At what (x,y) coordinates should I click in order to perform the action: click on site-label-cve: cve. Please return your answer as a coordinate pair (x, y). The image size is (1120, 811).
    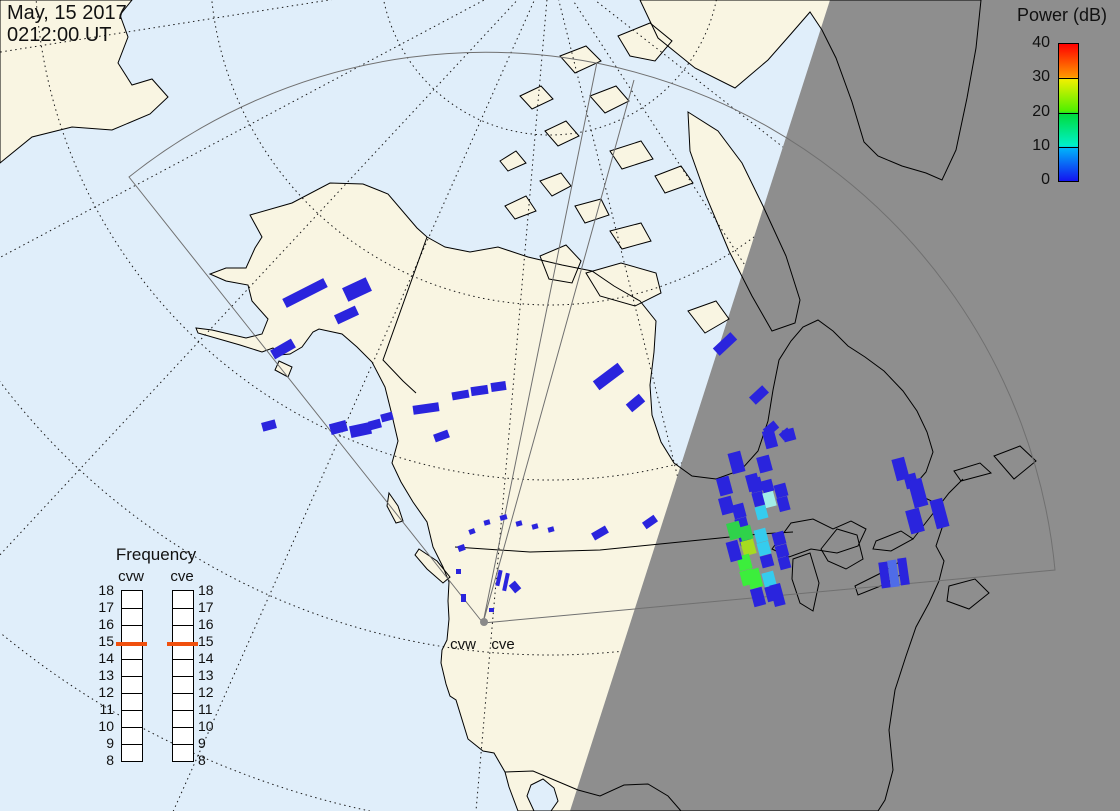
    Looking at the image, I should click on (503, 644).